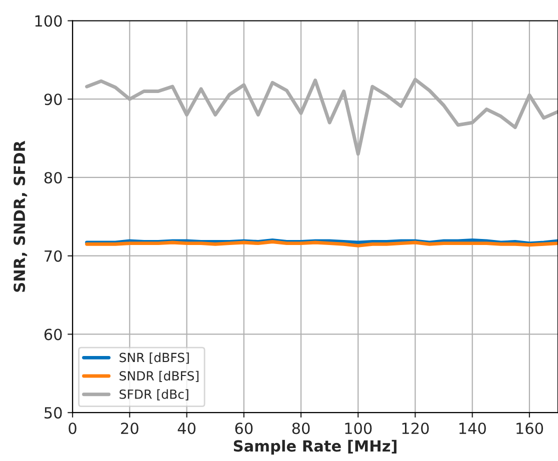 The width and height of the screenshot is (558, 461). Describe the element at coordinates (159, 376) in the screenshot. I see `legend-label: SNDR [dBFS]` at that location.